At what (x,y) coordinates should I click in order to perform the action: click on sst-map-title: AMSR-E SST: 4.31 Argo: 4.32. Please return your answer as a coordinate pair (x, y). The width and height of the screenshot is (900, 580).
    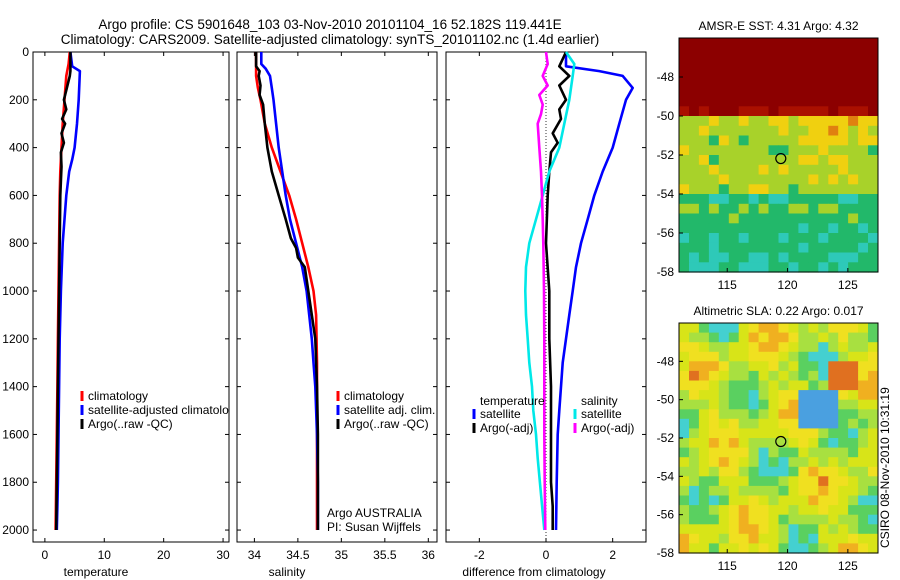
    Looking at the image, I should click on (778, 26).